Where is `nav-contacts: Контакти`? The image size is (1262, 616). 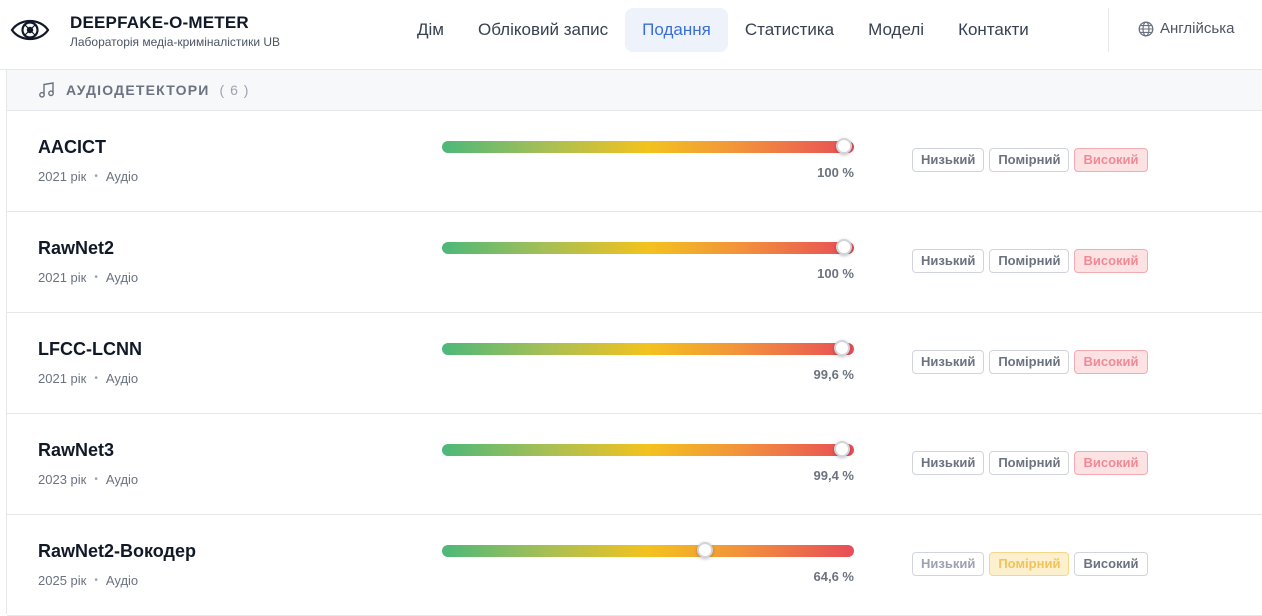
nav-contacts: Контакти is located at coordinates (993, 29).